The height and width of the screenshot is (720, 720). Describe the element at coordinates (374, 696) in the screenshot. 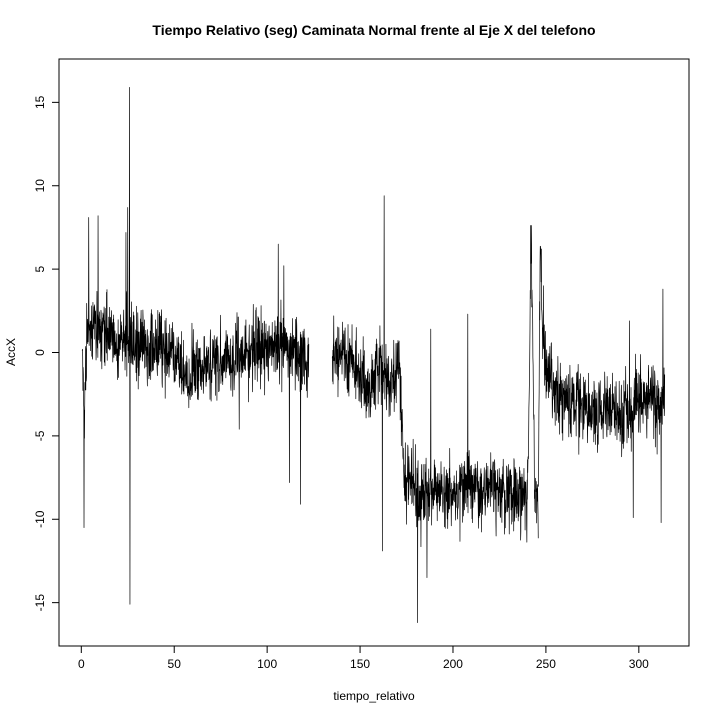

I see `x-axis-label: tiempo_relativo` at that location.